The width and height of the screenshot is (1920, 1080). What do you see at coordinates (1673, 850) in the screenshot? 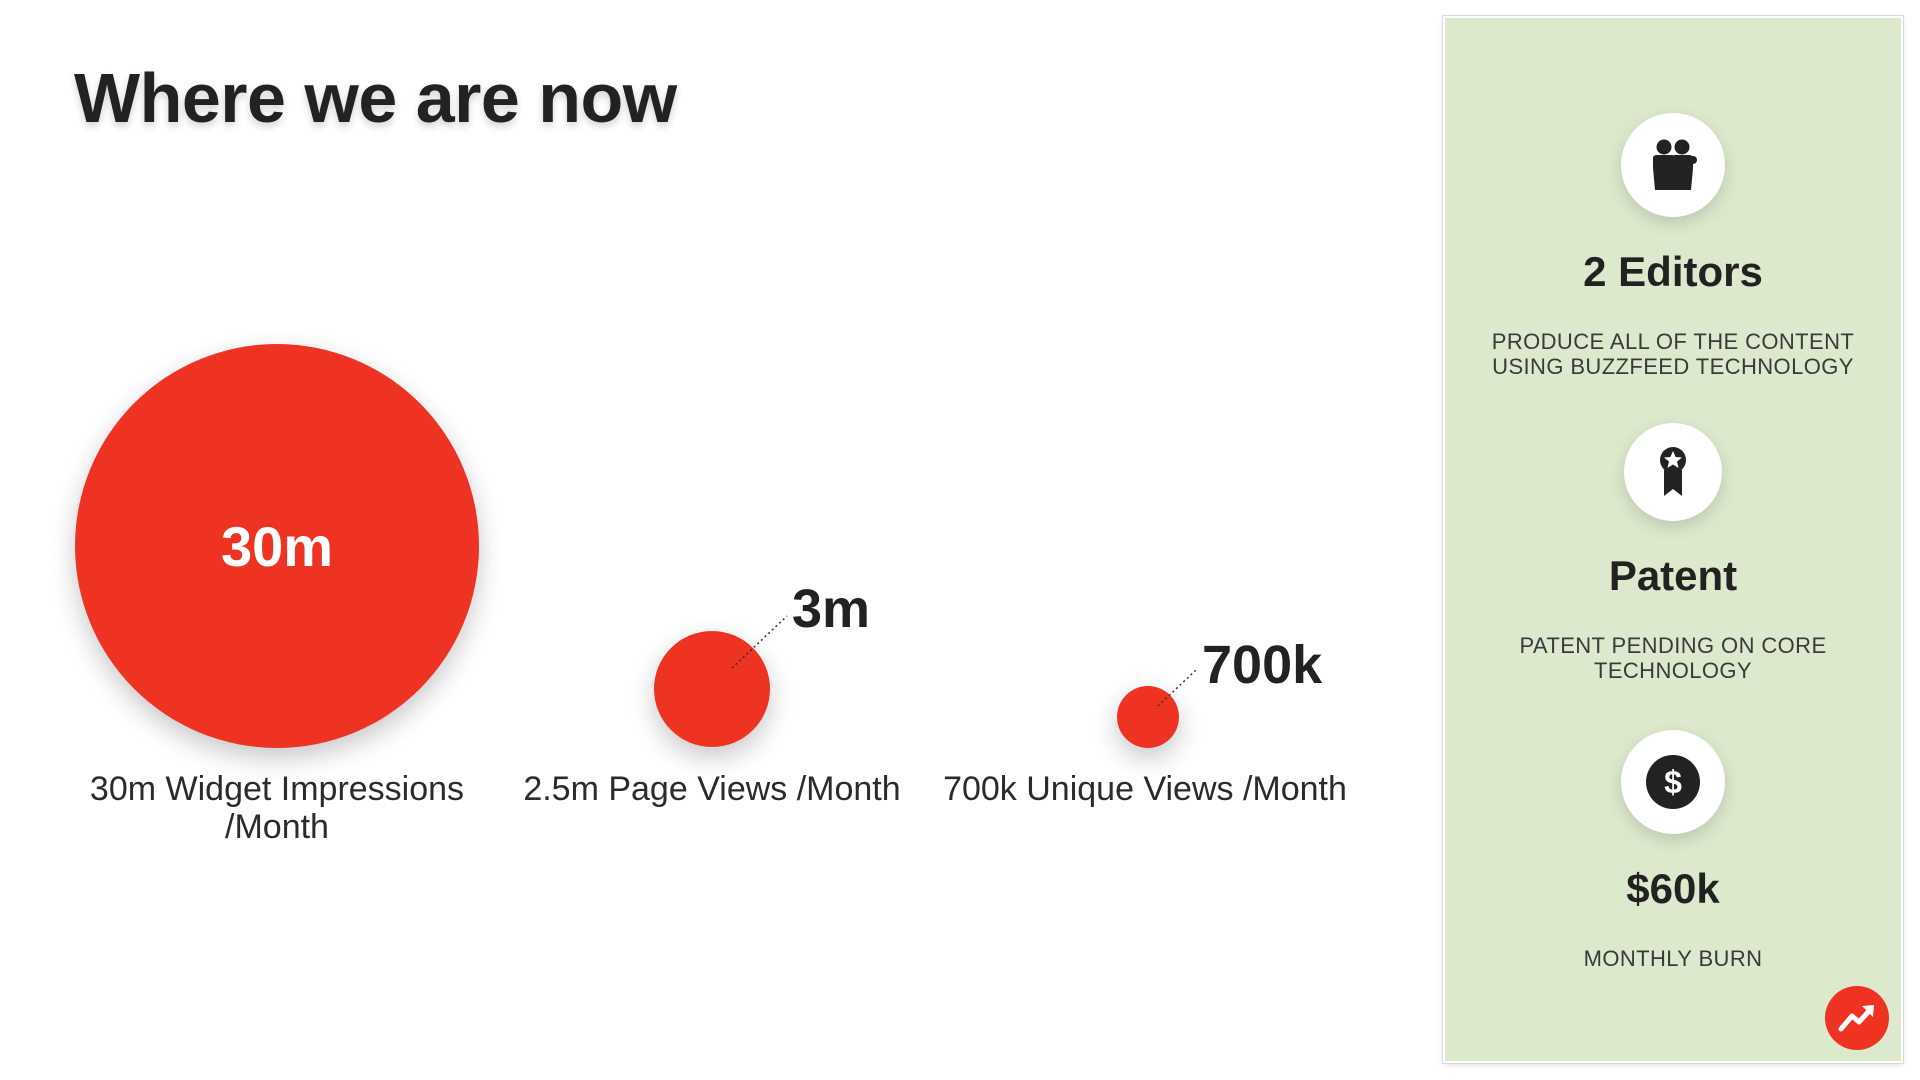
I see `stat-burn: $ $60k MONTHLY BURN` at bounding box center [1673, 850].